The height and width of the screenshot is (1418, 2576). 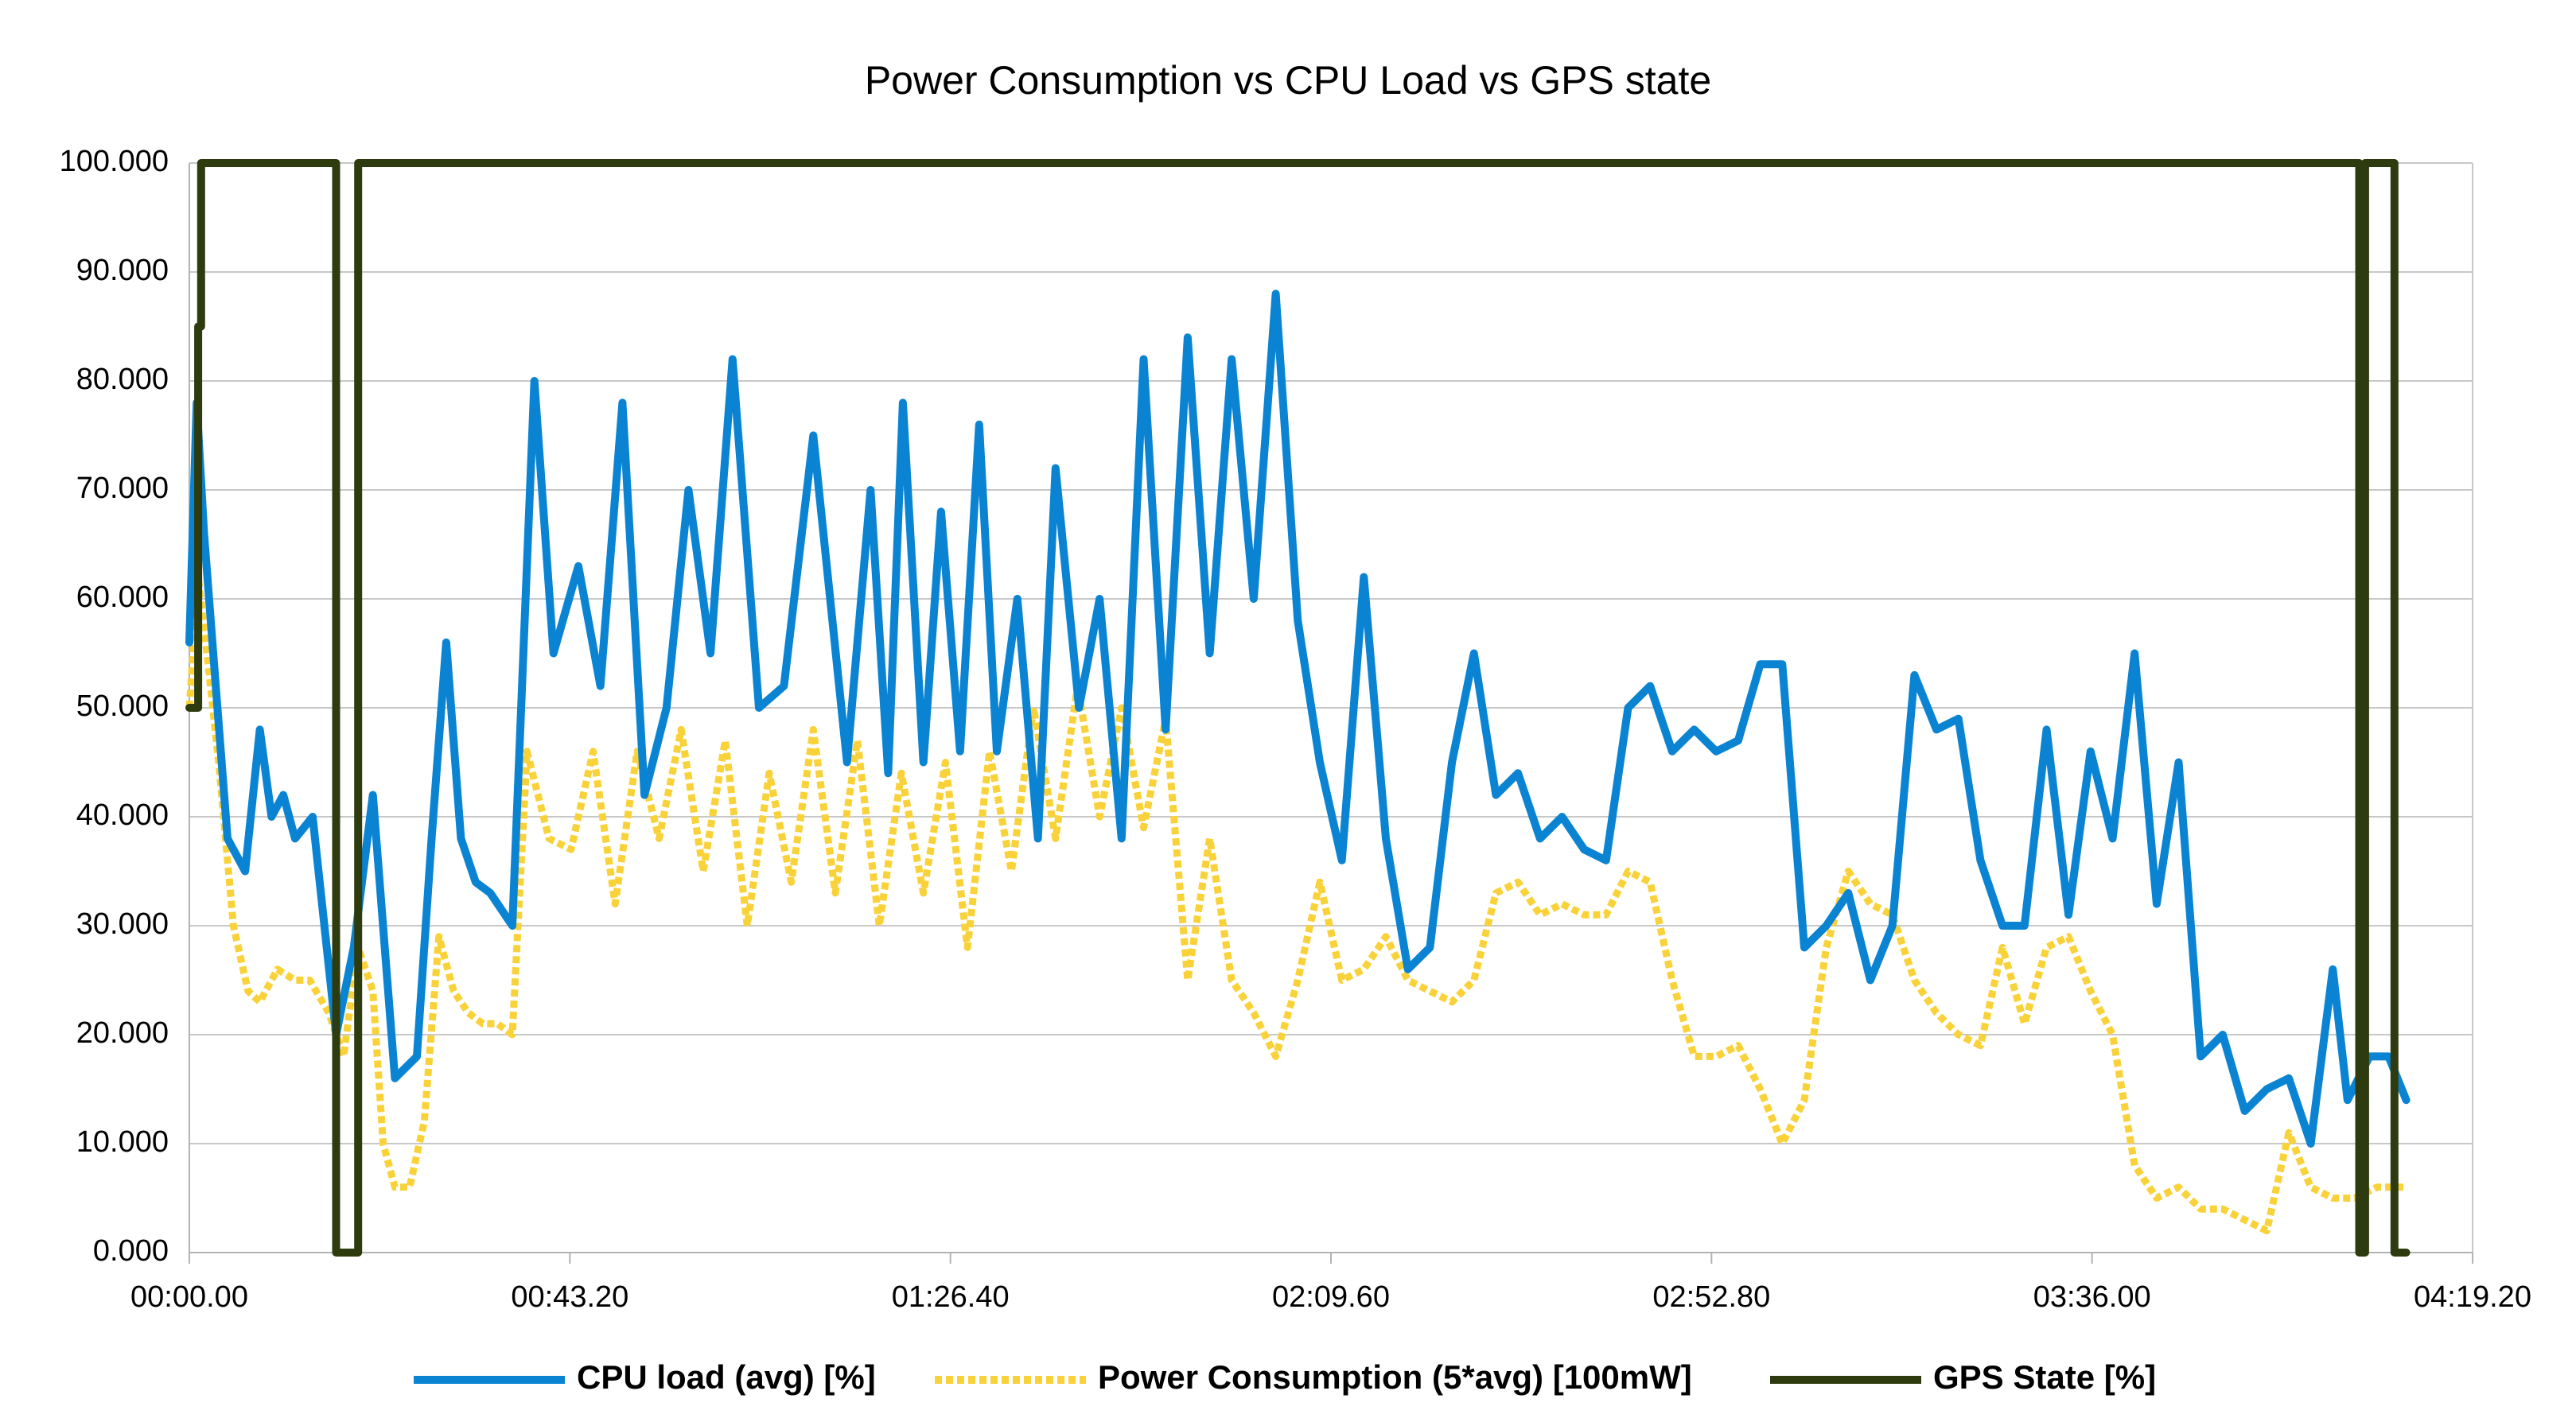 I want to click on y-tick-label: 80.000, so click(x=123, y=379).